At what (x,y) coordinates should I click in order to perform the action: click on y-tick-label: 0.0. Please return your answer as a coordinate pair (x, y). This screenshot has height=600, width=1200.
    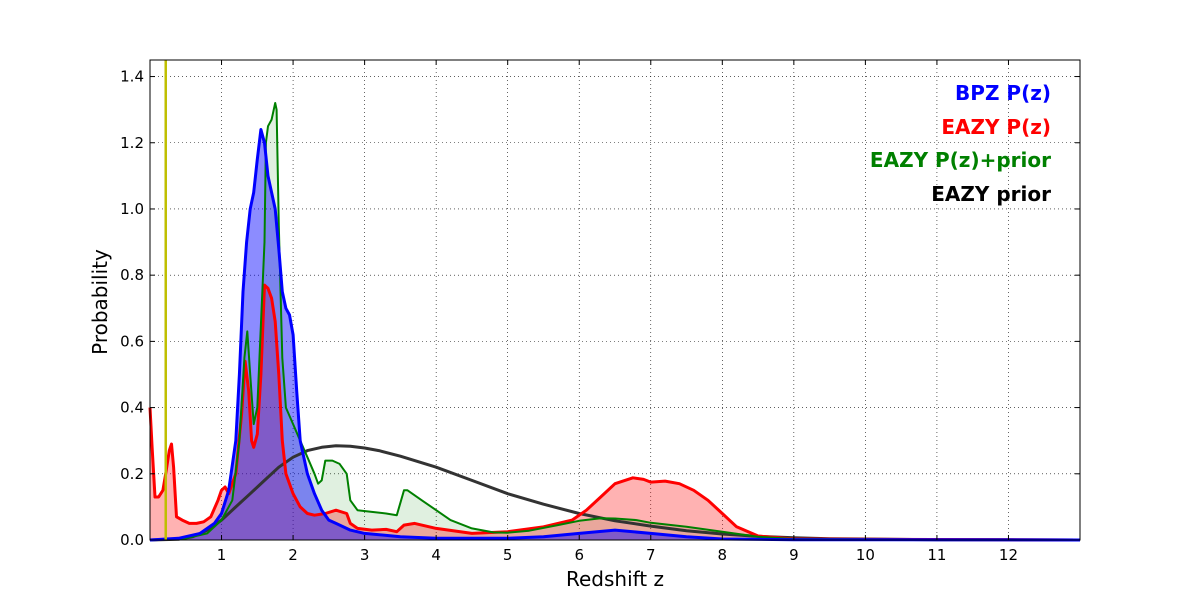
    Looking at the image, I should click on (132, 540).